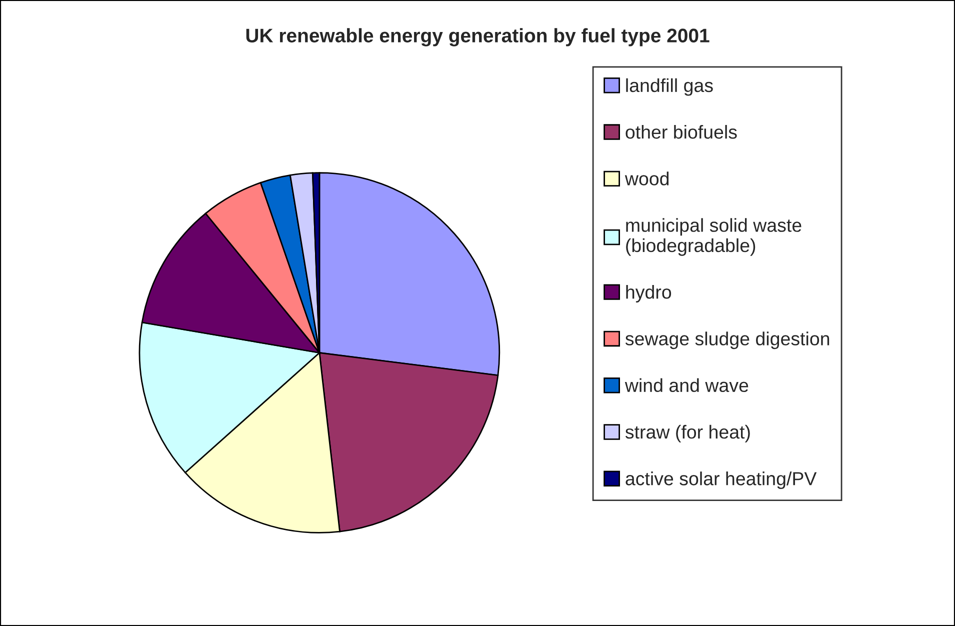  What do you see at coordinates (669, 87) in the screenshot?
I see `legend-label: landfill gas` at bounding box center [669, 87].